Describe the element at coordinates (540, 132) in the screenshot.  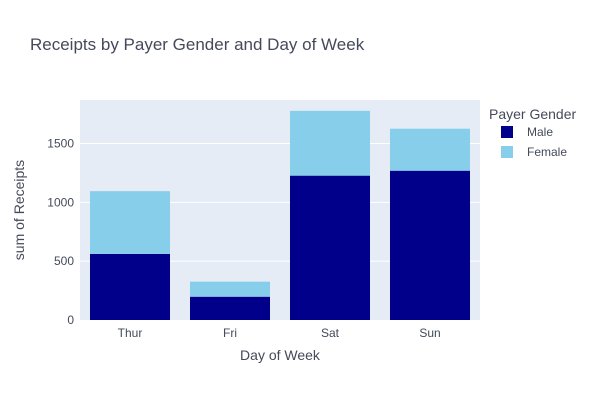
I see `legend-label-male: Male` at that location.